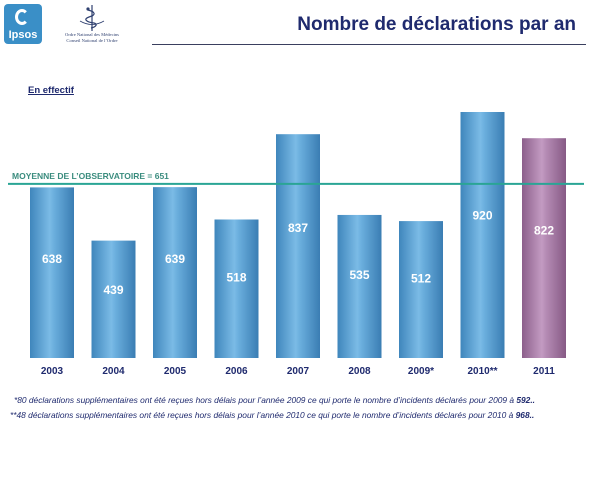  I want to click on bar-value-label: 639, so click(175, 259).